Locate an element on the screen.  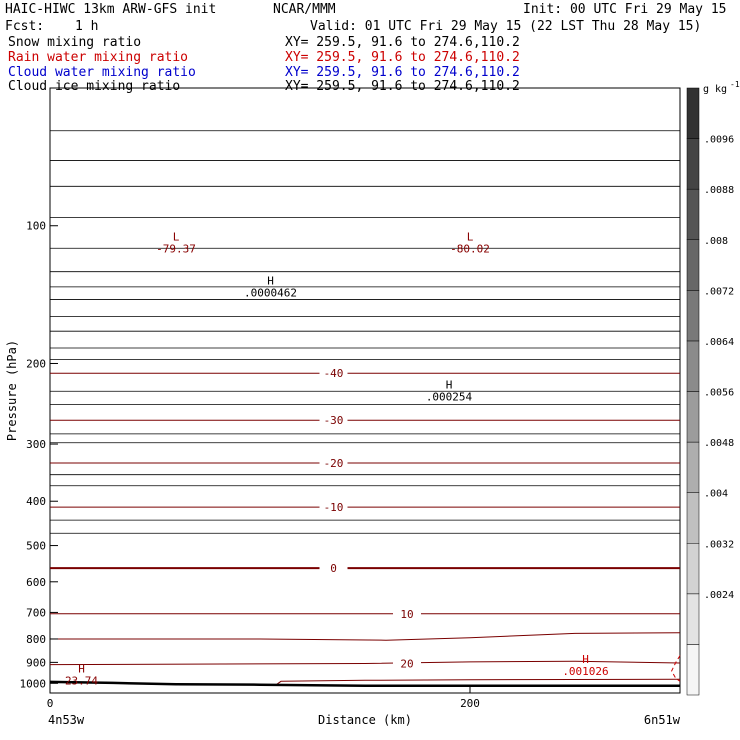
terrain-line is located at coordinates (364, 683).